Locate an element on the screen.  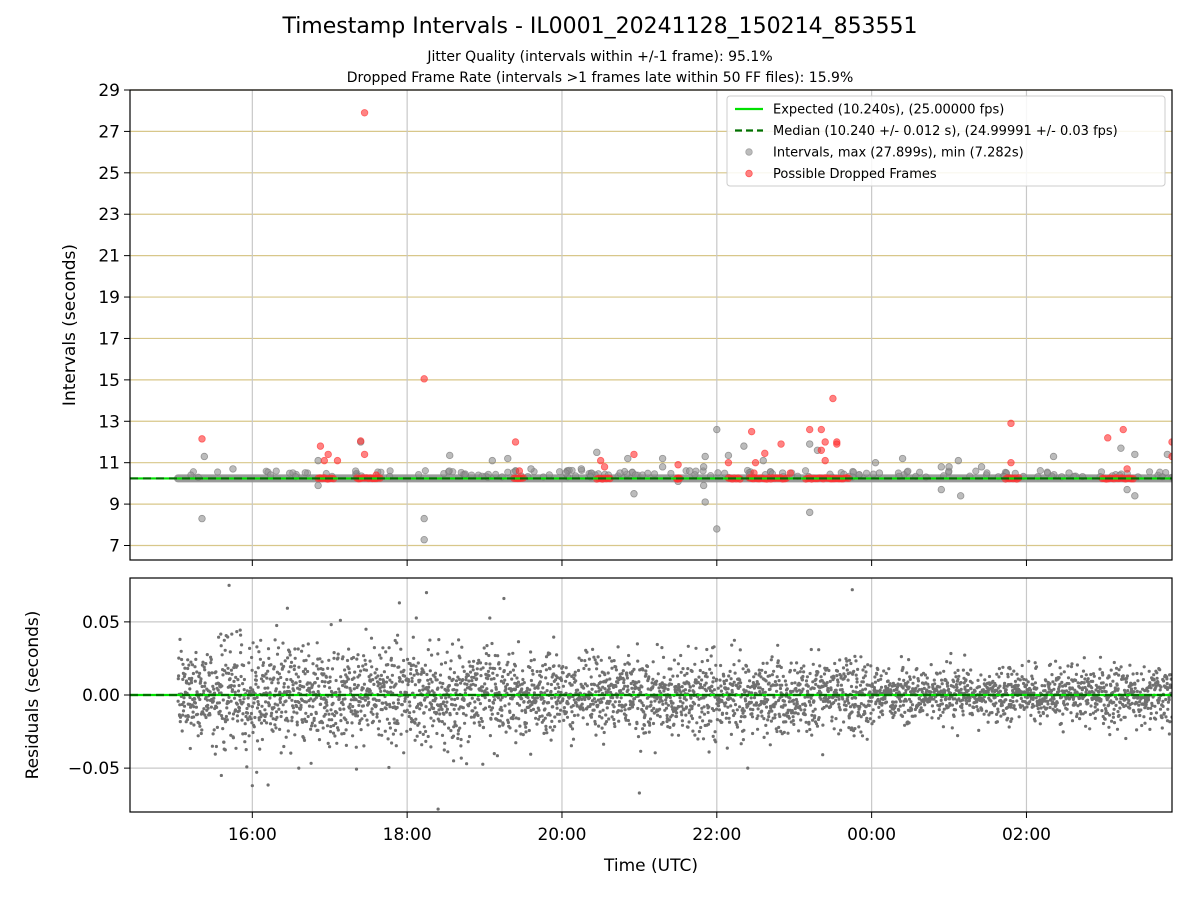
intervals-y-tick-label: 23 is located at coordinates (109, 215).